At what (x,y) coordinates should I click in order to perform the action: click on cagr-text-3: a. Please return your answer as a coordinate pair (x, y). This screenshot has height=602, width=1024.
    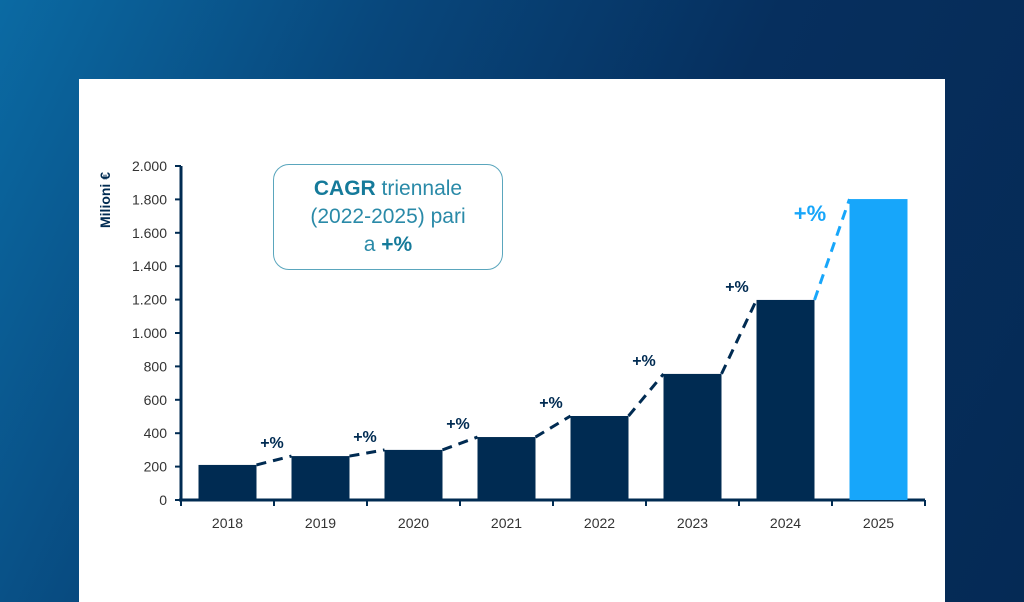
    Looking at the image, I should click on (372, 244).